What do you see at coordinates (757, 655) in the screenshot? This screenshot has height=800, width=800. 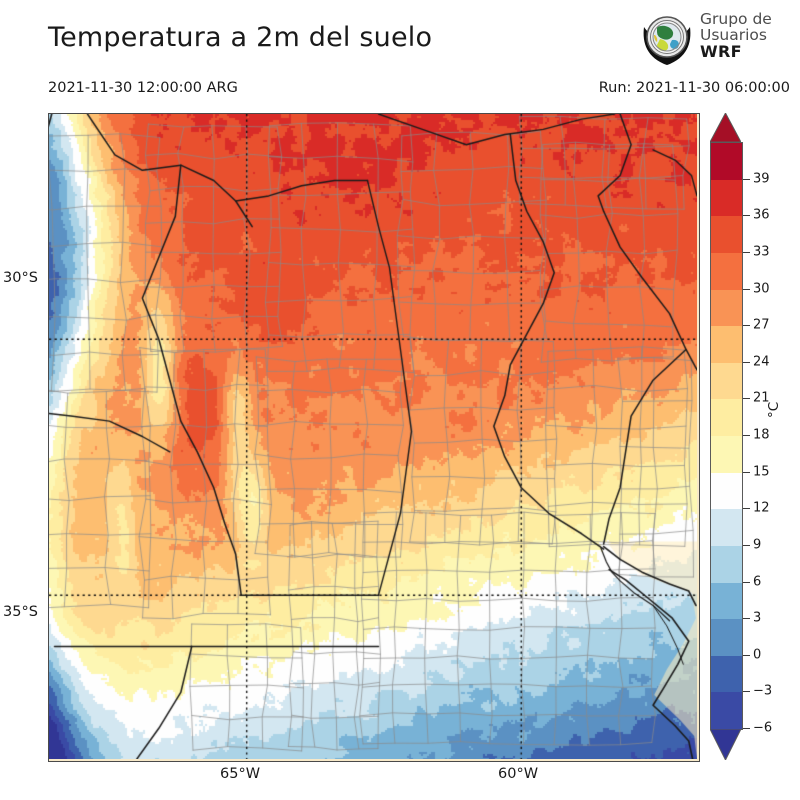 I see `colorbar-tick-label: 0` at bounding box center [757, 655].